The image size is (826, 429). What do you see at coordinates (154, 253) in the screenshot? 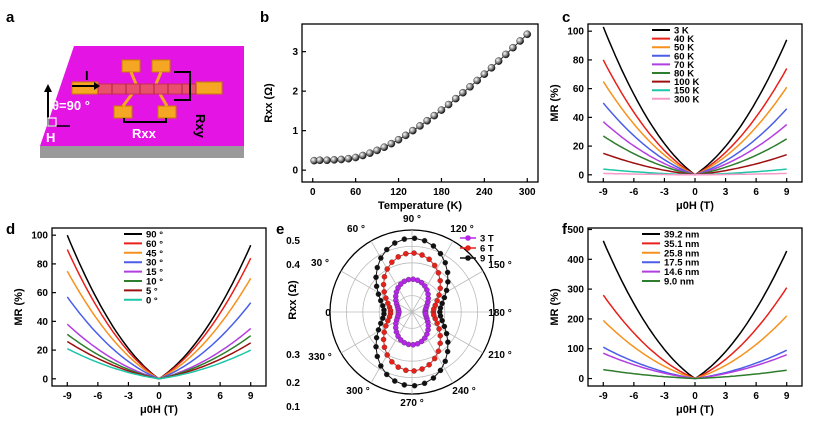
I see `legend-label: 45 °` at bounding box center [154, 253].